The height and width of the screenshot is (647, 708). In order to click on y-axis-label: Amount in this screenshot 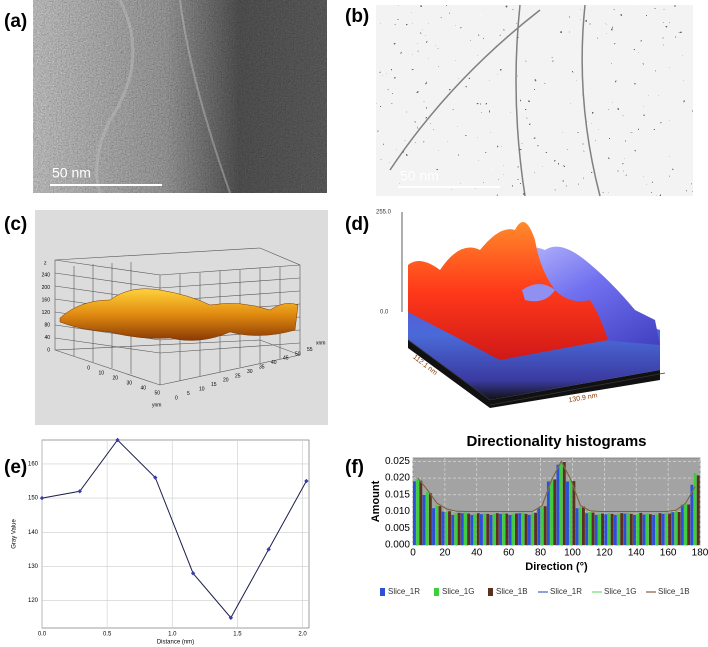, I will do `click(376, 501)`.